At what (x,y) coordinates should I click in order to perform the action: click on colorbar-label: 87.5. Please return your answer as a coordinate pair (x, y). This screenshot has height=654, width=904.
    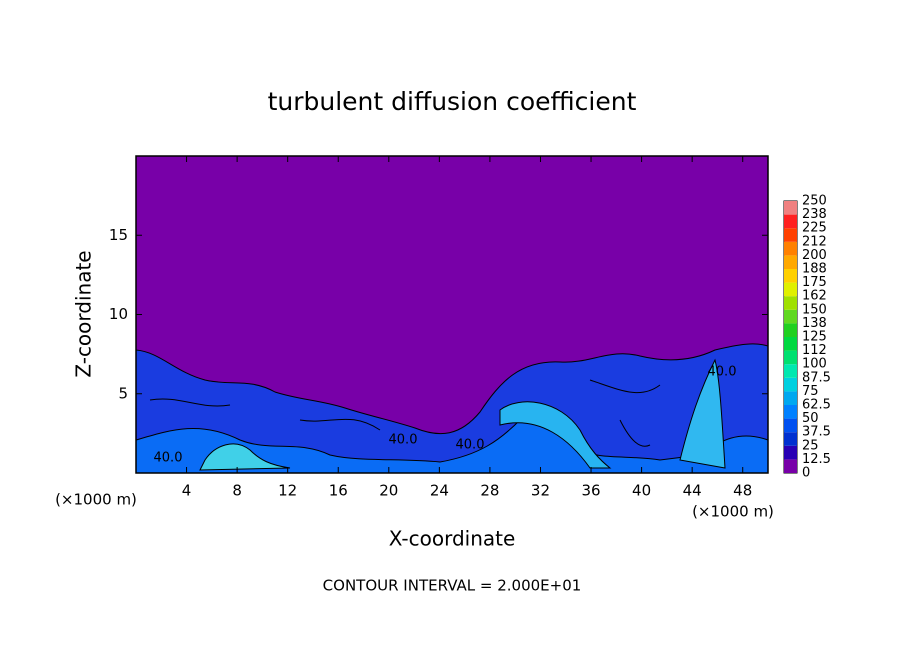
    Looking at the image, I should click on (816, 377).